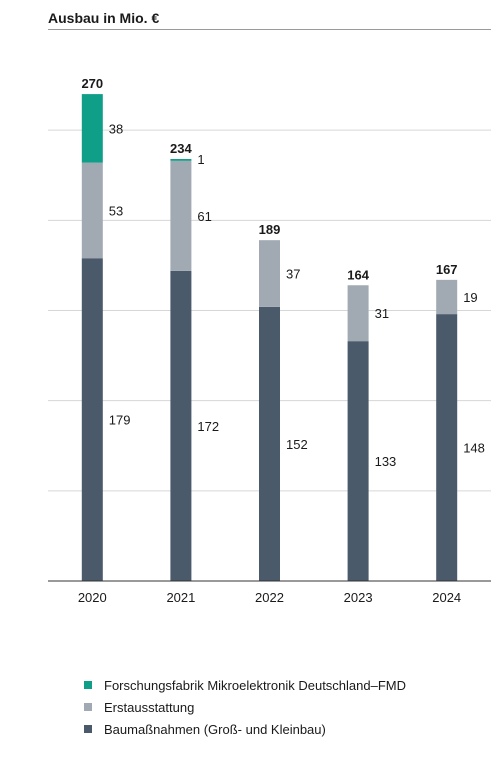  I want to click on bar-segment-2024-erstausstattung, so click(447, 297).